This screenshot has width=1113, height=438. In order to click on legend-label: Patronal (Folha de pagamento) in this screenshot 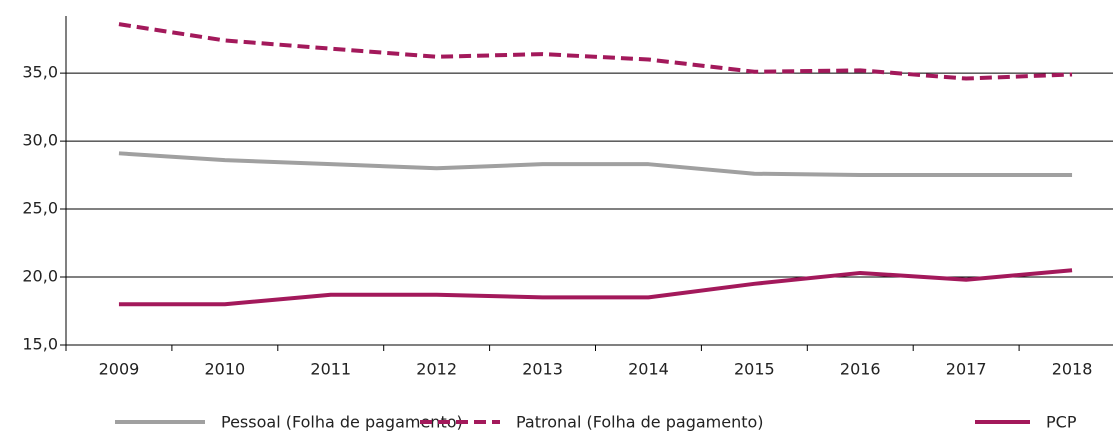, I will do `click(640, 422)`.